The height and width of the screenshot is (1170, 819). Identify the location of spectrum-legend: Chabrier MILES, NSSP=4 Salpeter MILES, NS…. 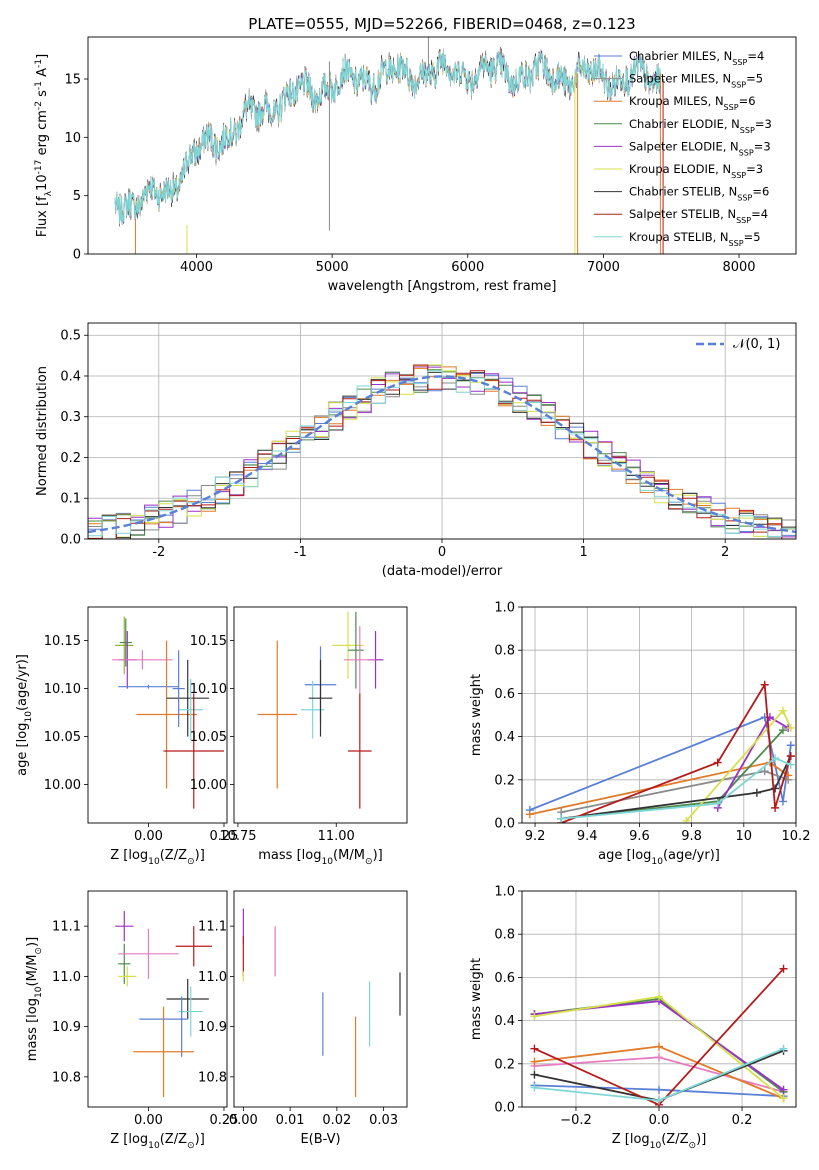
(683, 148).